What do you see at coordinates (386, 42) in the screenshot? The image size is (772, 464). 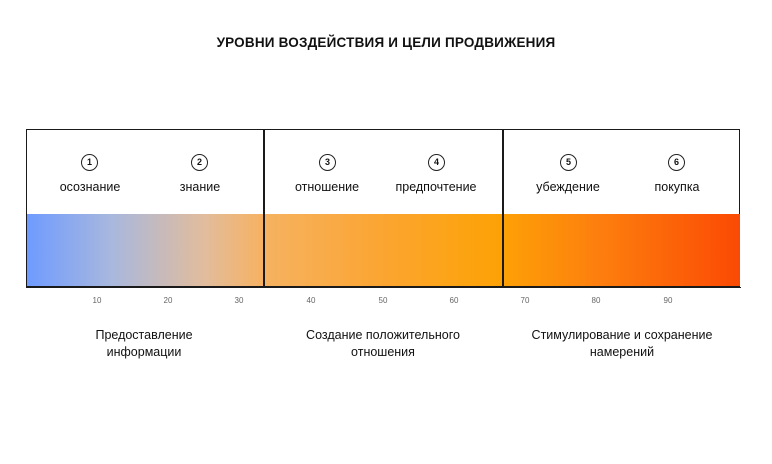 I see `diagram-title: УРОВНИ ВОЗДЕЙСТВИЯ И ЦЕЛИ ПРОДВИЖЕНИЯ` at bounding box center [386, 42].